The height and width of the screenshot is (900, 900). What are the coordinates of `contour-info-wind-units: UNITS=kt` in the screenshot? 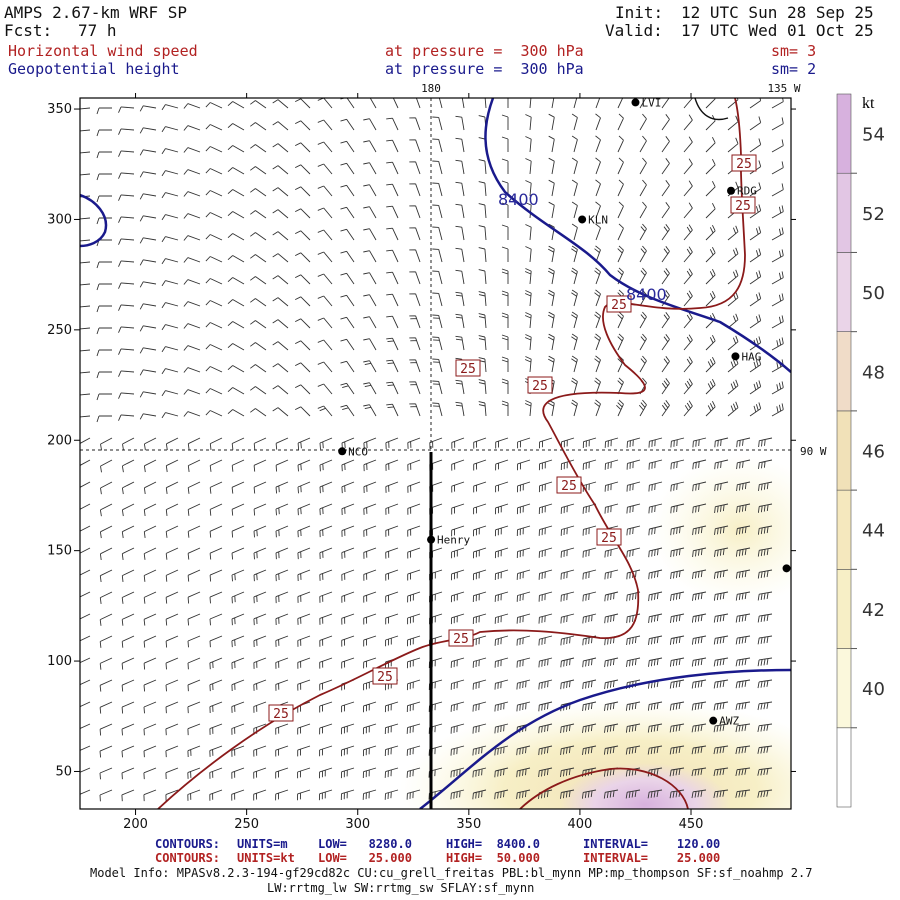 It's located at (266, 858).